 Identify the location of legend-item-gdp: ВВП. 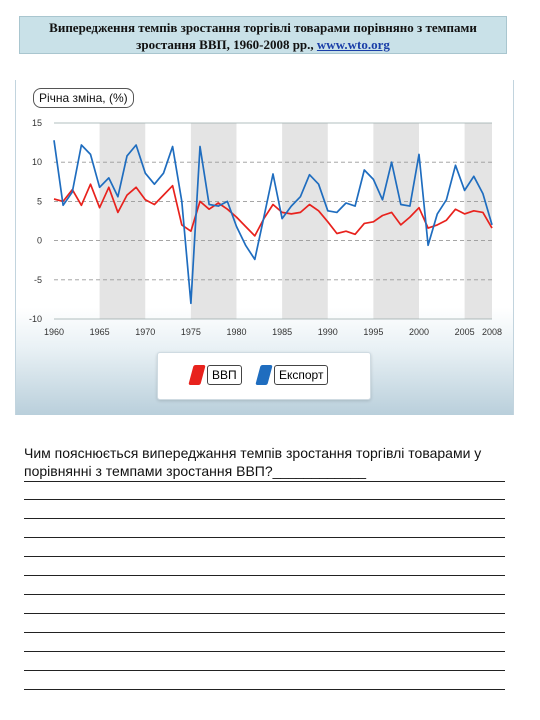
(215, 375).